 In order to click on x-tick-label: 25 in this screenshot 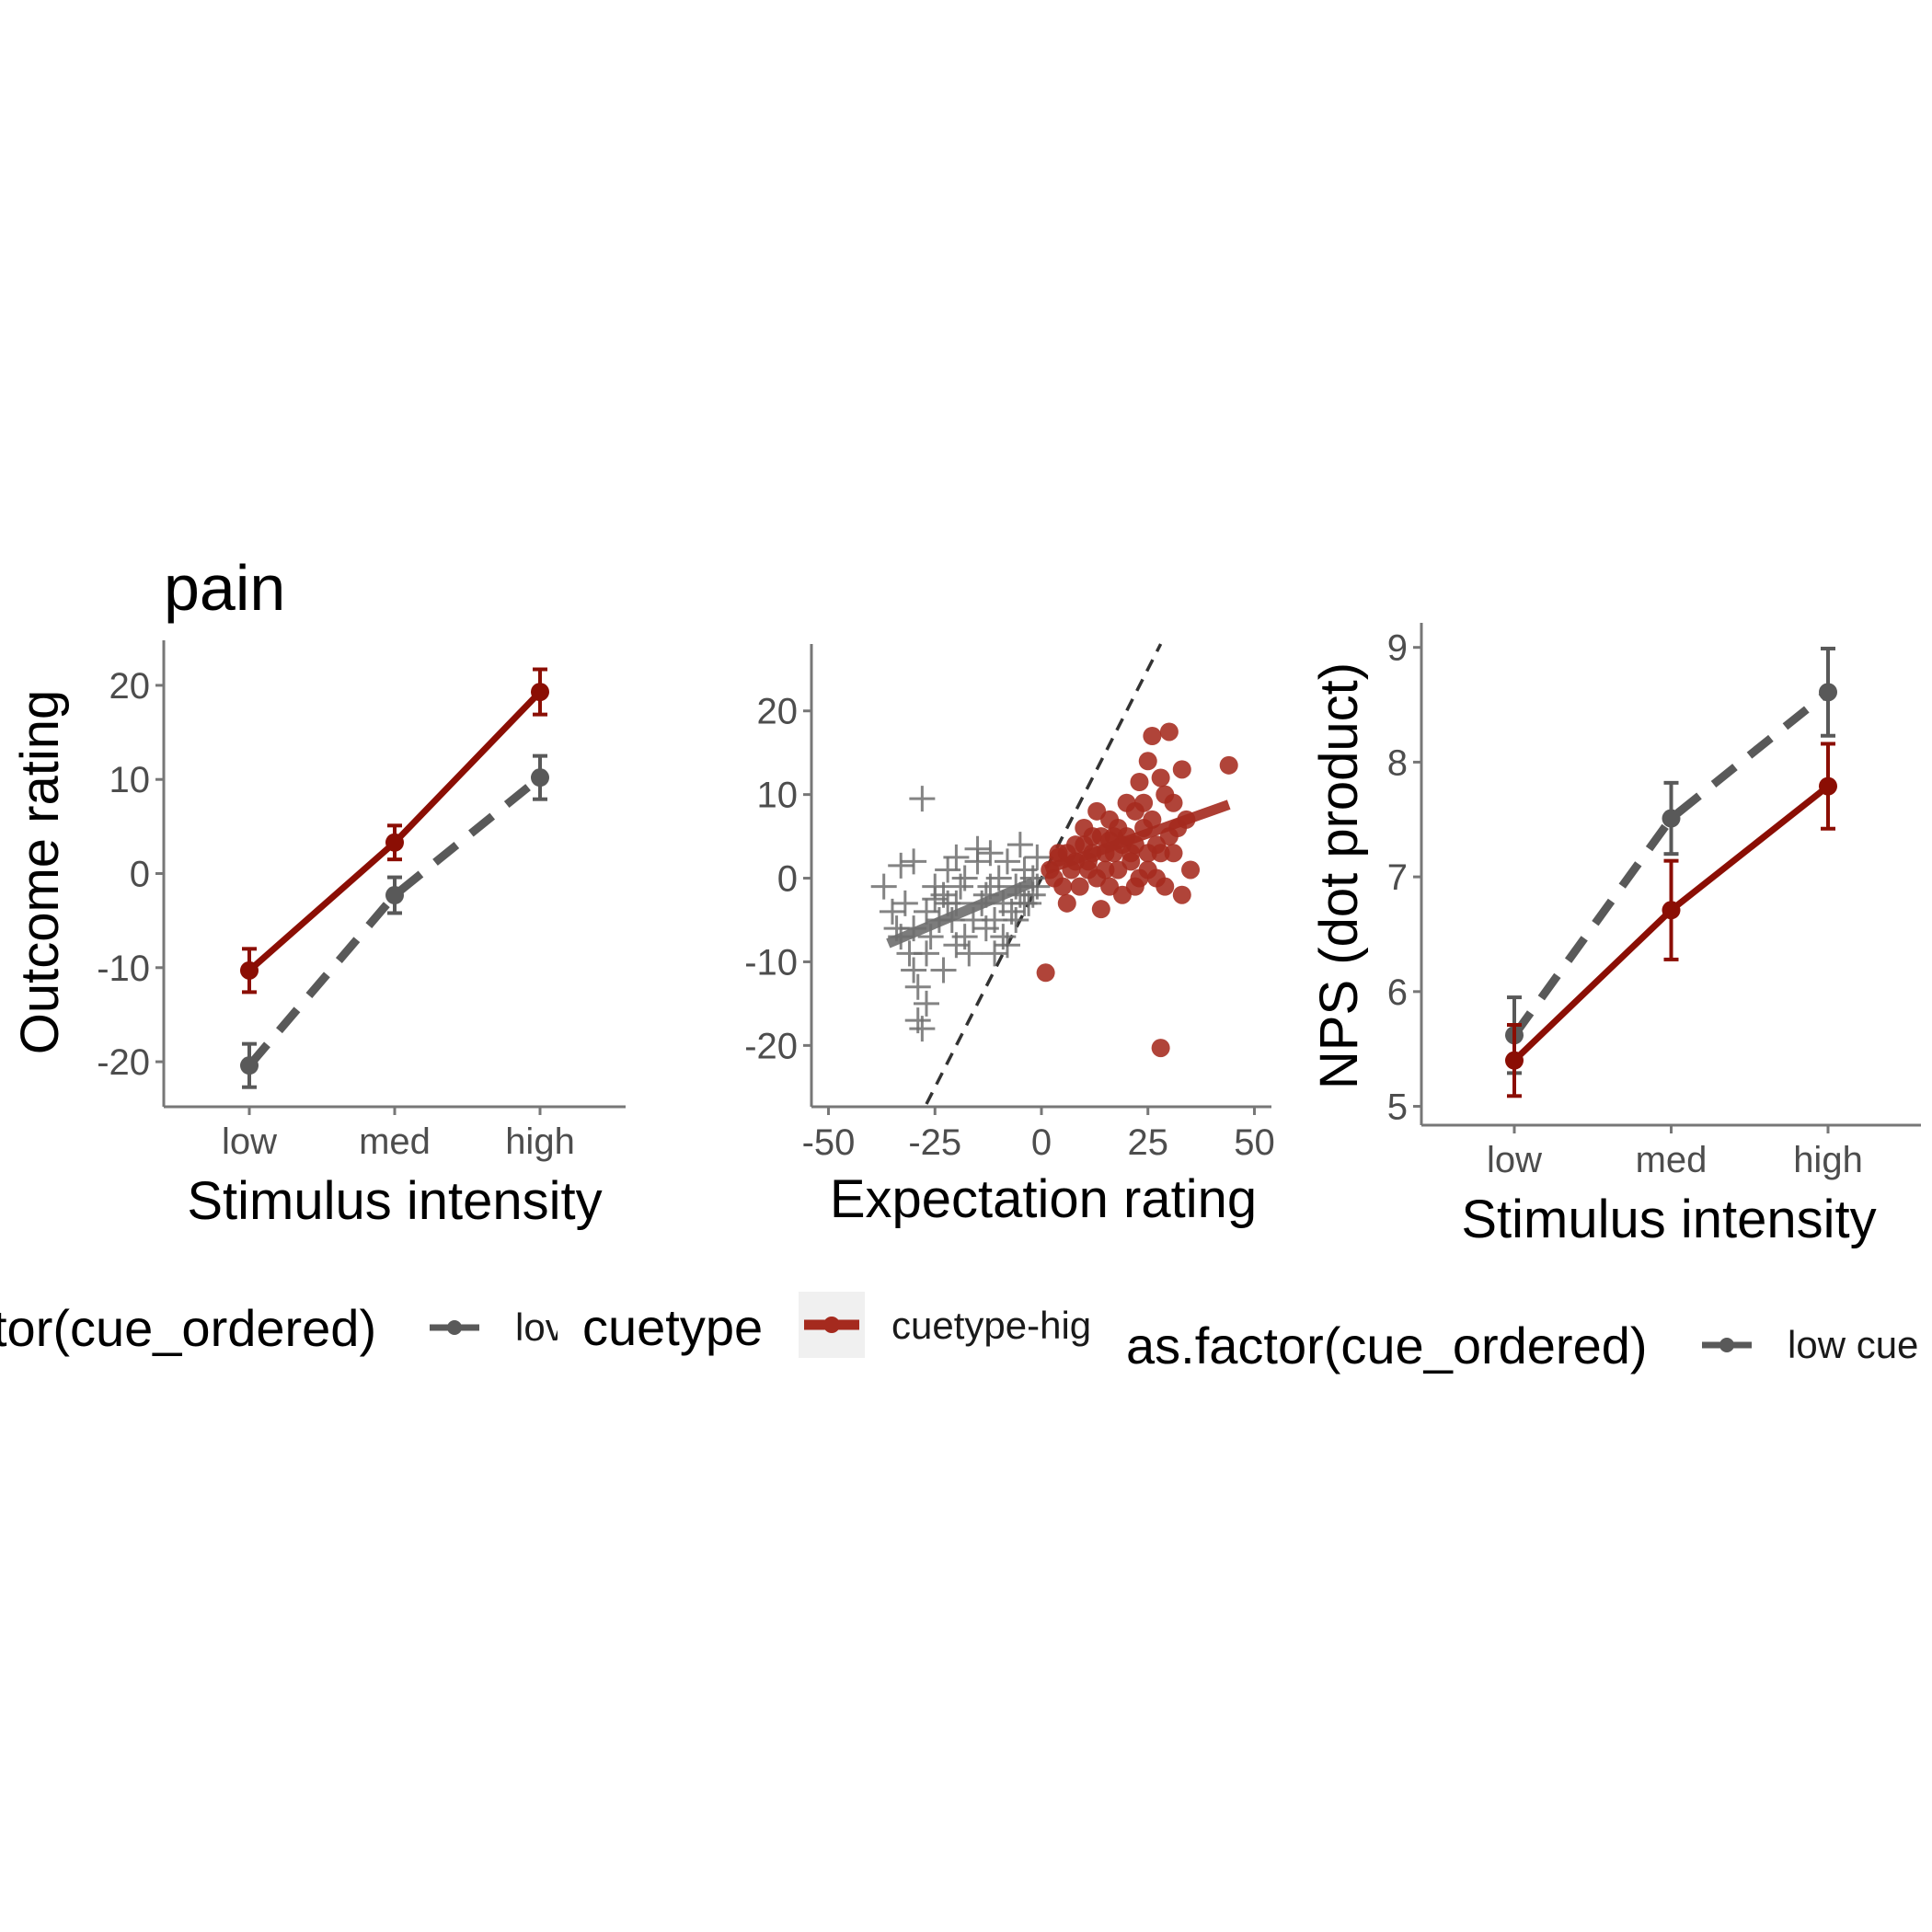, I will do `click(1147, 1142)`.